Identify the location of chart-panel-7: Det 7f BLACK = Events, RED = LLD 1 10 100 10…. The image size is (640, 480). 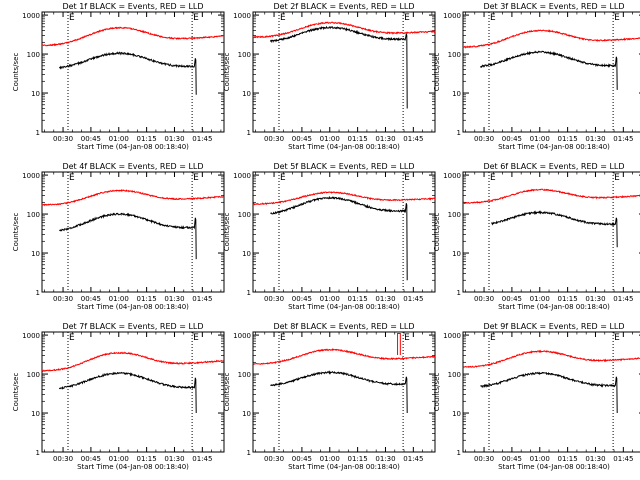
(118, 396).